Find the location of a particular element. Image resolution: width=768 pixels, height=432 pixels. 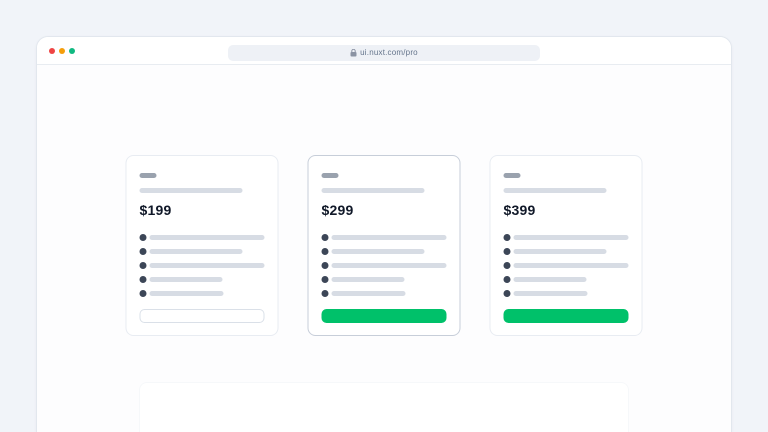

plan-price: $399 is located at coordinates (519, 210).